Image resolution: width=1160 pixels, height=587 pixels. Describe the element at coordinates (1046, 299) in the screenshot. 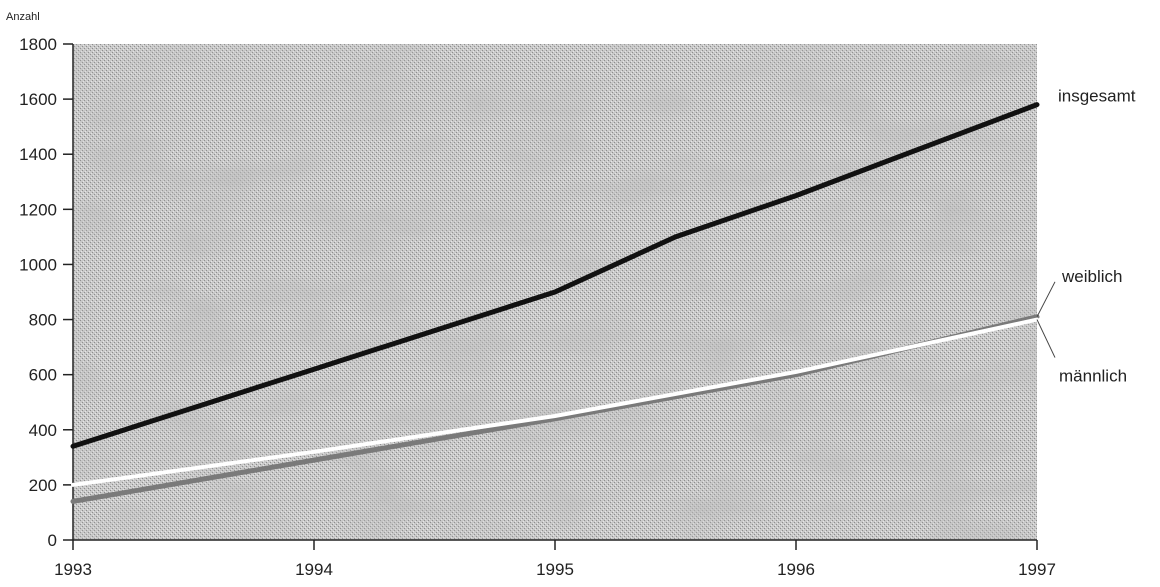

I see `series-2-leader-line` at that location.